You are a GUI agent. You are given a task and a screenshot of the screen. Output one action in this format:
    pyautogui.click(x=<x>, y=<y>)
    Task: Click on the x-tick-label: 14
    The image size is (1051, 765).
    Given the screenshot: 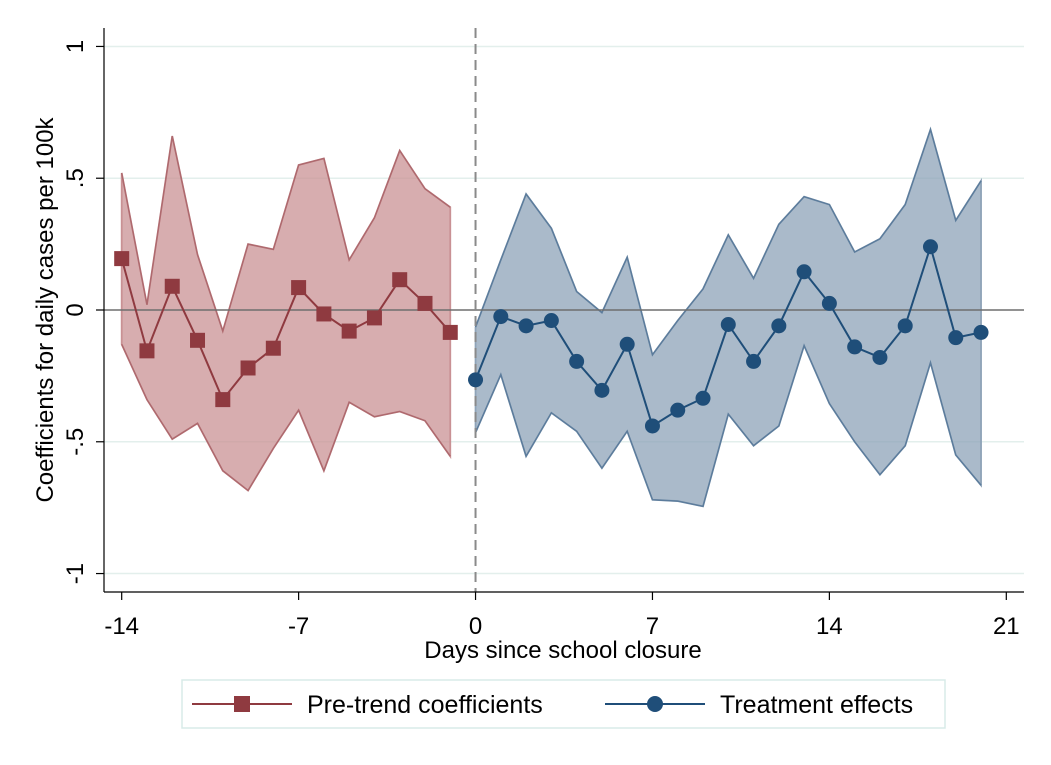 What is the action you would take?
    pyautogui.click(x=829, y=626)
    